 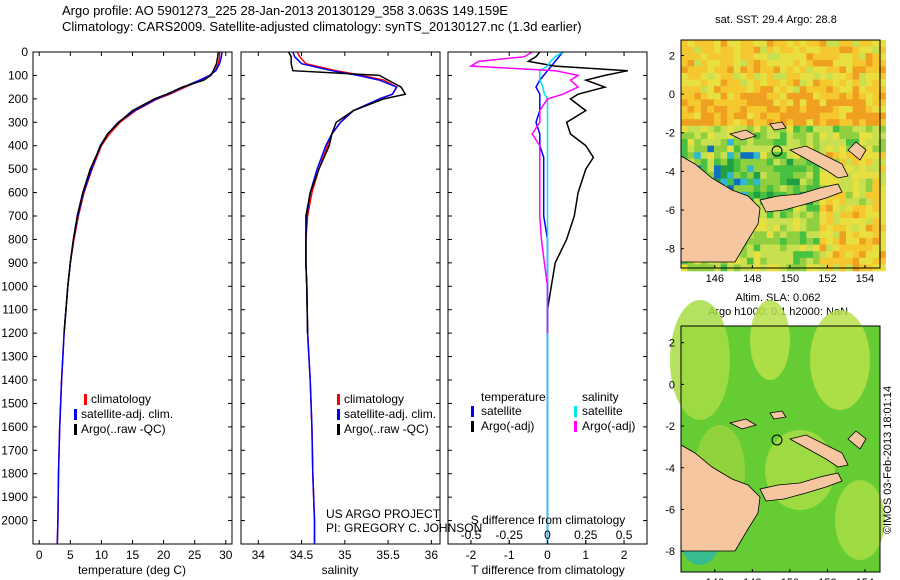 I want to click on map-x-tick-label: 152, so click(x=827, y=578).